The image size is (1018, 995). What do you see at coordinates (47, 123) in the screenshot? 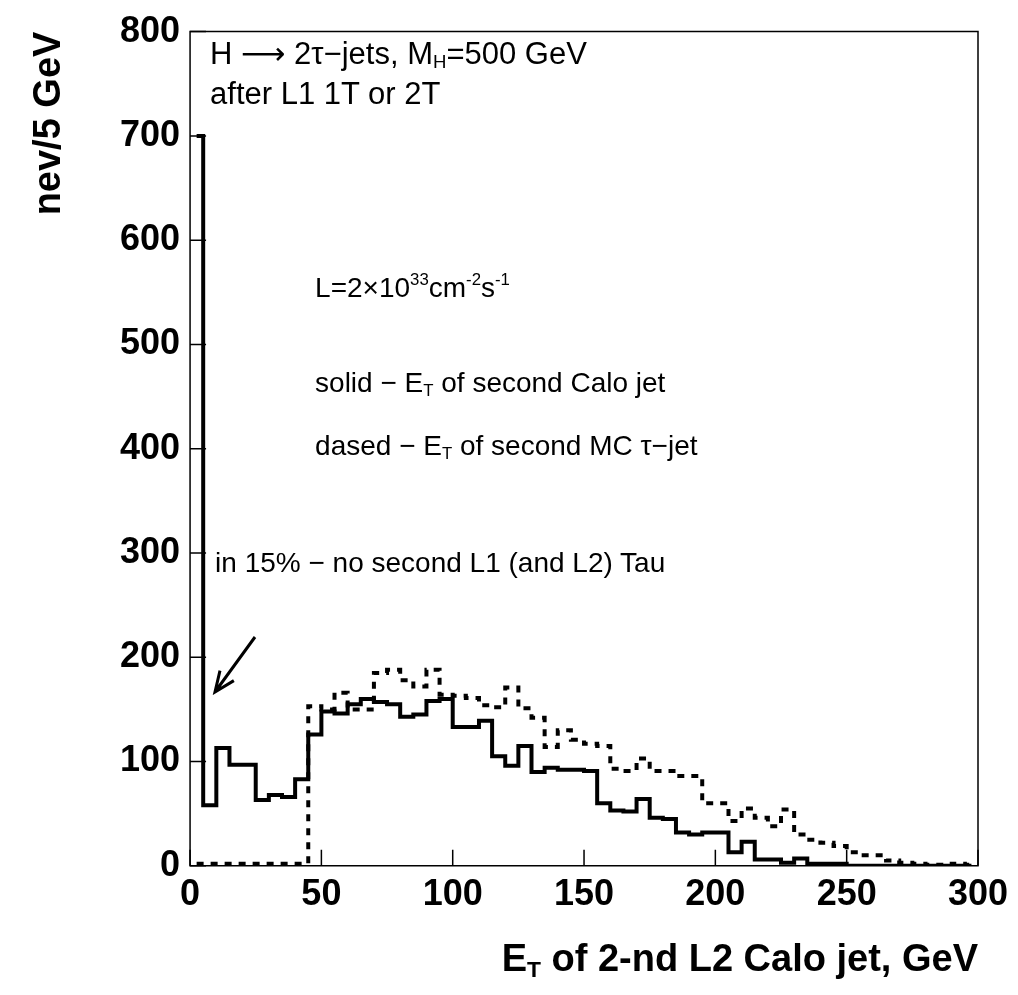
I see `y-axis-title: nev/5 GeV` at bounding box center [47, 123].